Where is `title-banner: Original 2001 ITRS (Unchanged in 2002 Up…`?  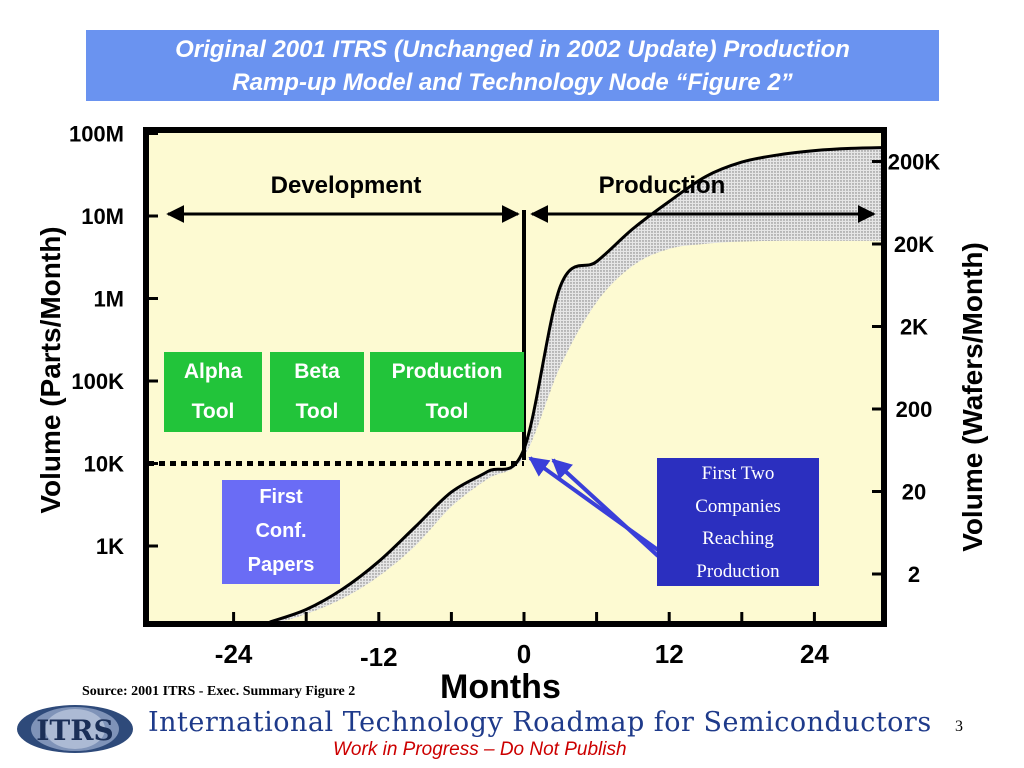
title-banner: Original 2001 ITRS (Unchanged in 2002 Up… is located at coordinates (512, 65).